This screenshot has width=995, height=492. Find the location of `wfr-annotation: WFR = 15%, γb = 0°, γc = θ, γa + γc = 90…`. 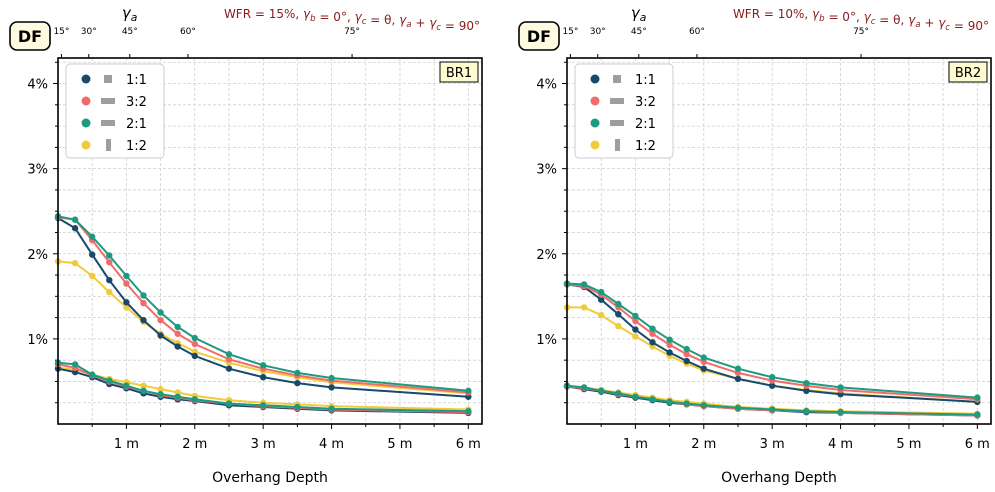

wfr-annotation: WFR = 15%, γb = 0°, γc = θ, γa + γc = 90… is located at coordinates (352, 20).